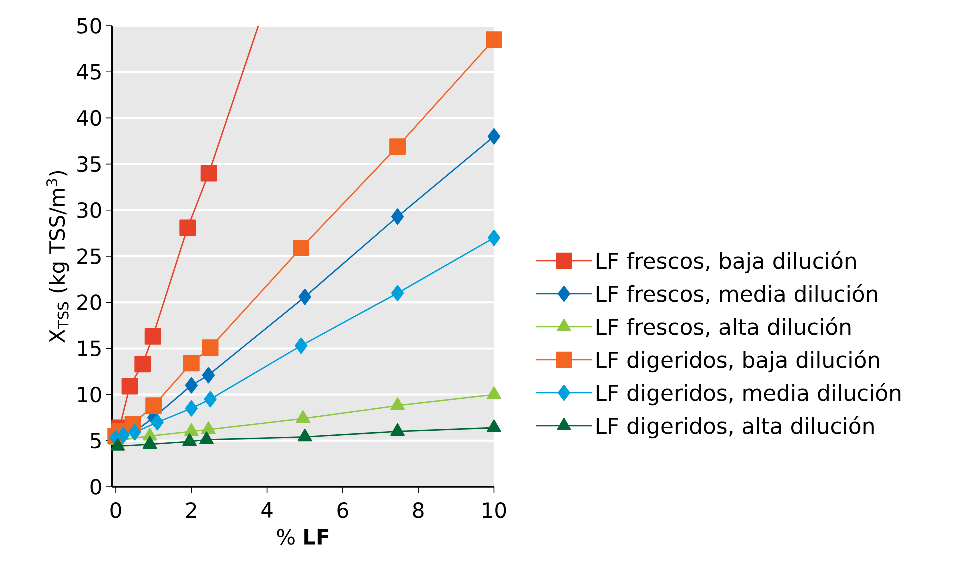  Describe the element at coordinates (95, 441) in the screenshot. I see `y-tick-label: 5` at that location.